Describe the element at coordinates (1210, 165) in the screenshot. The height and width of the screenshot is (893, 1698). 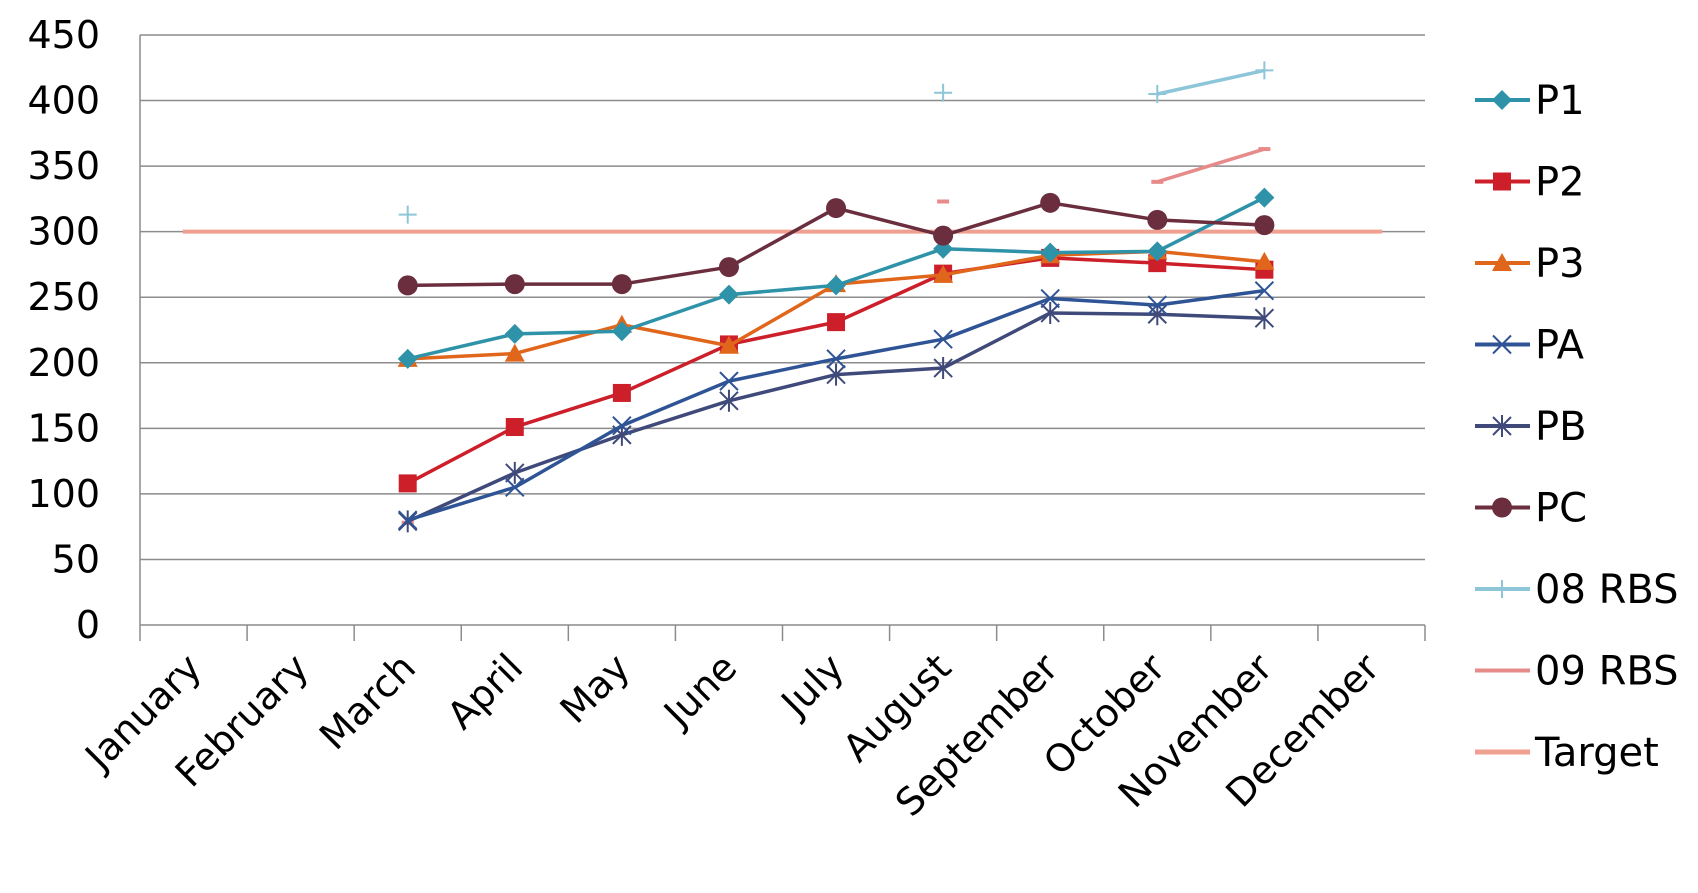
I see `series-line-09-rbs` at that location.